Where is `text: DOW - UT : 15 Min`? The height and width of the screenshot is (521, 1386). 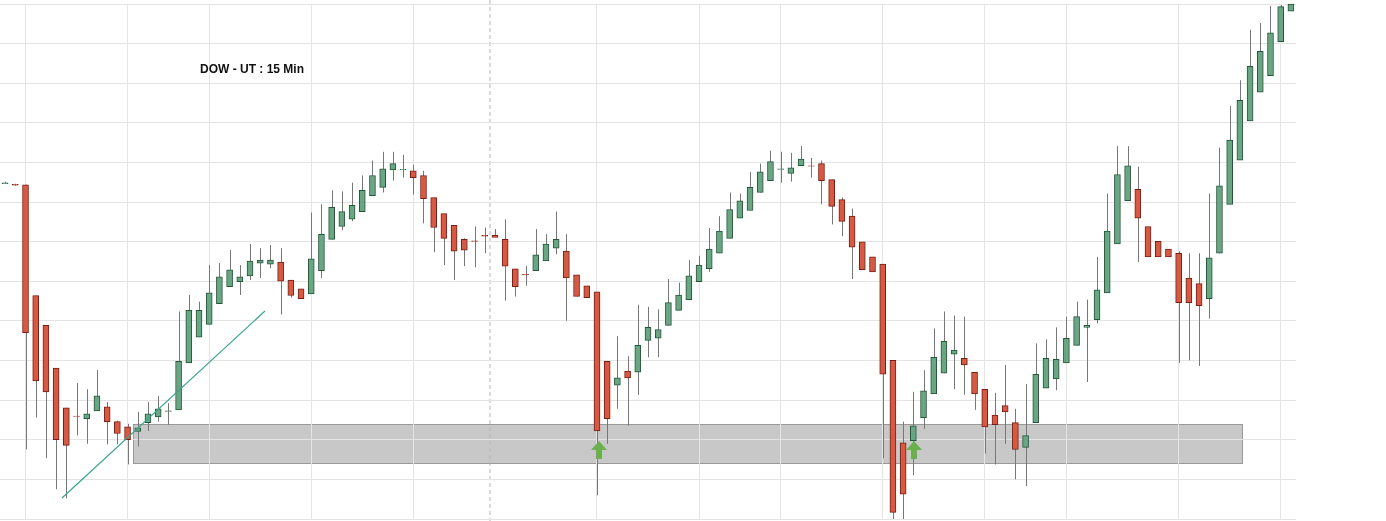 text: DOW - UT : 15 Min is located at coordinates (252, 69).